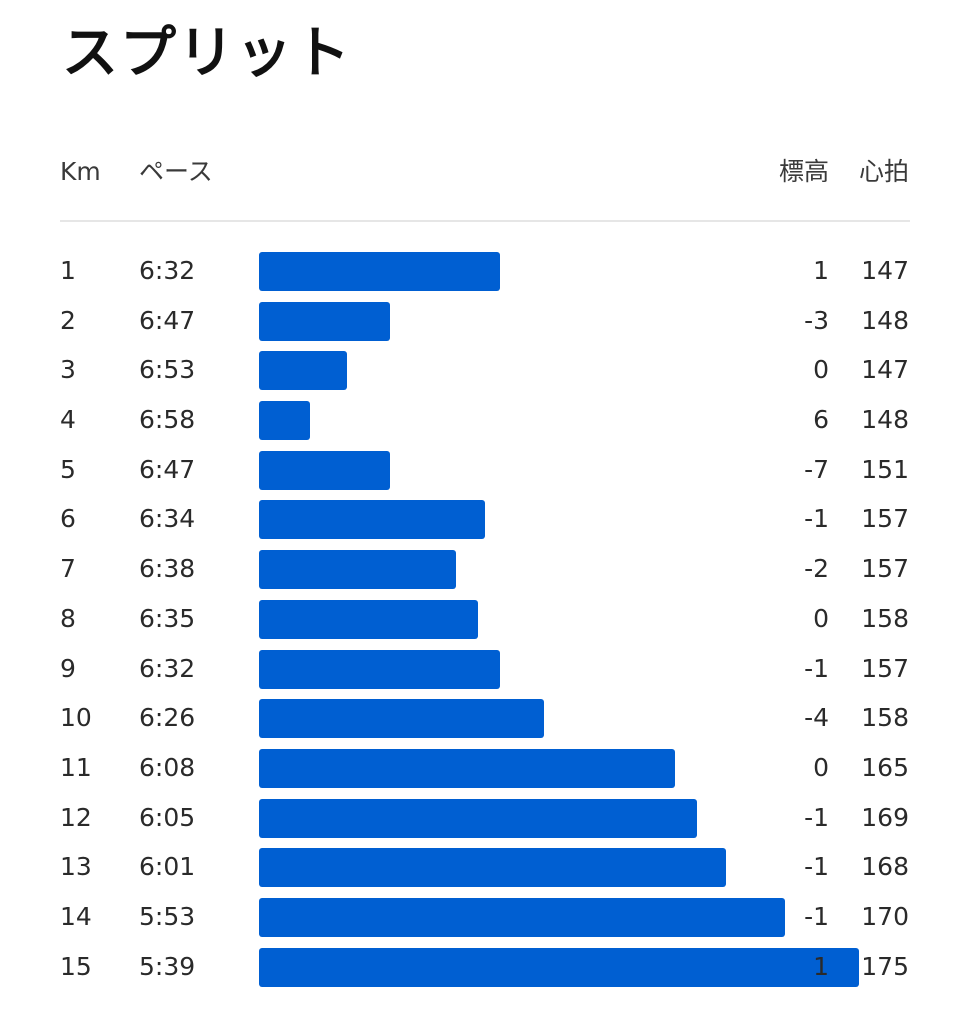 The width and height of the screenshot is (969, 1024). What do you see at coordinates (167, 817) in the screenshot?
I see `split-pace: 6:05` at bounding box center [167, 817].